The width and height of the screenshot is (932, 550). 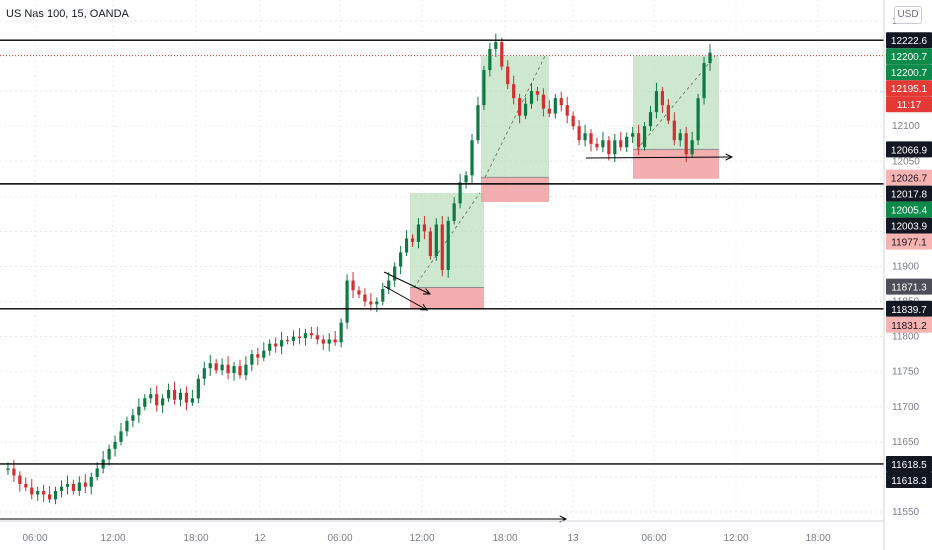 What do you see at coordinates (659, 157) in the screenshot?
I see `level-arrow` at bounding box center [659, 157].